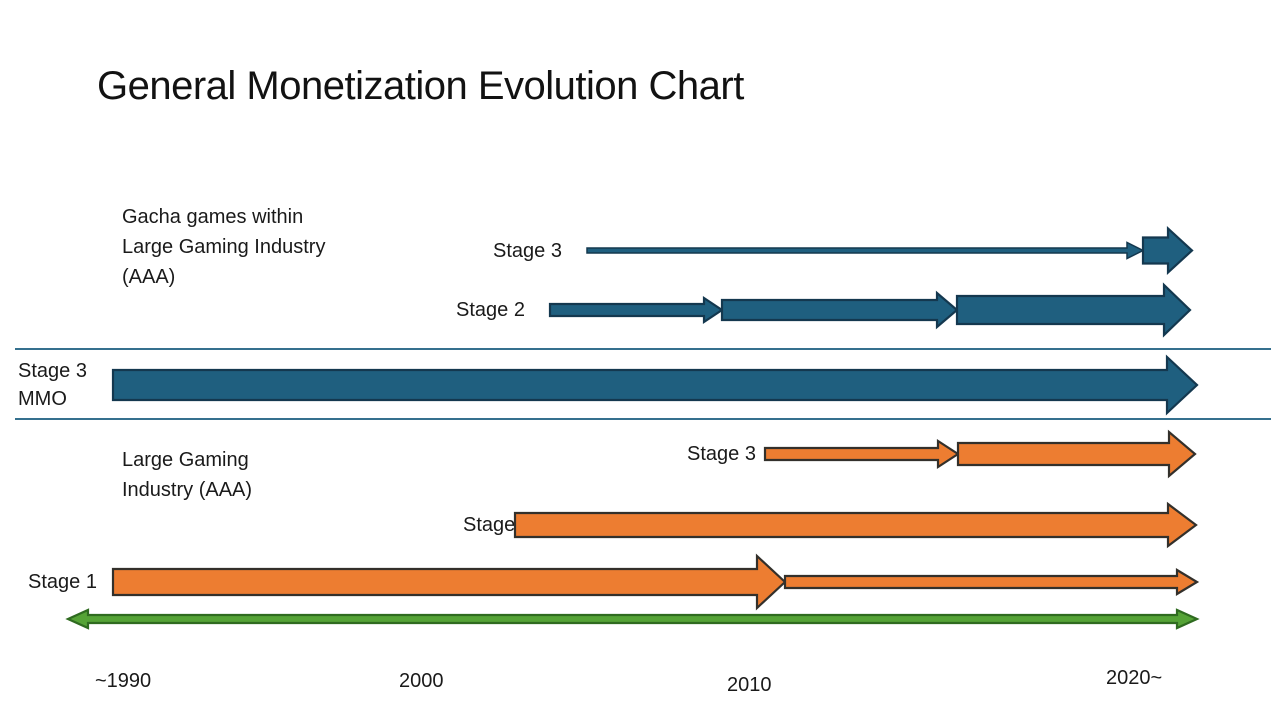  What do you see at coordinates (52, 371) in the screenshot?
I see `row-label-mmo-line1: Stage 3` at bounding box center [52, 371].